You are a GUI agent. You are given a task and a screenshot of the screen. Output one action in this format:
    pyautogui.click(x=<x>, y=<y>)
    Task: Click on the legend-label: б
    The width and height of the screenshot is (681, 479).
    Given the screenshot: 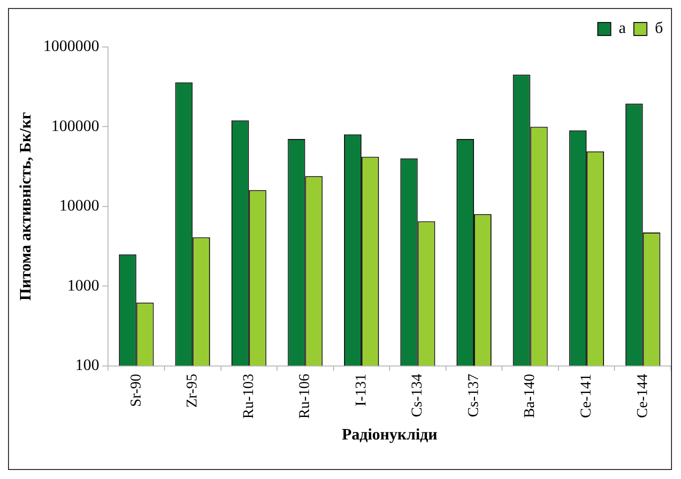 What is the action you would take?
    pyautogui.click(x=658, y=29)
    